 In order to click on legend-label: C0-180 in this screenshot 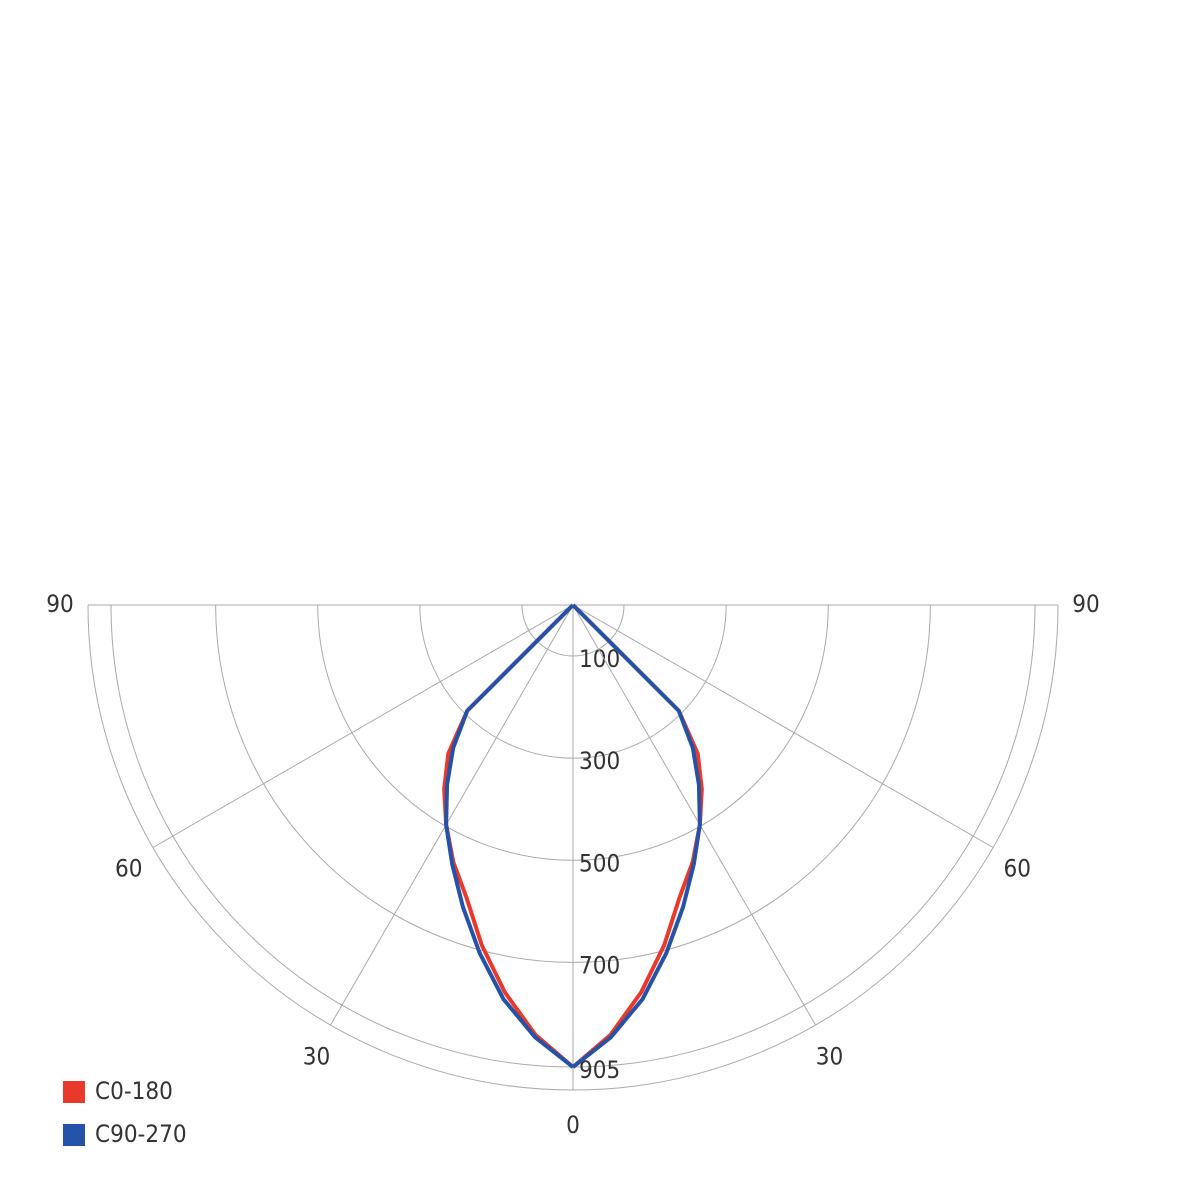, I will do `click(134, 1091)`.